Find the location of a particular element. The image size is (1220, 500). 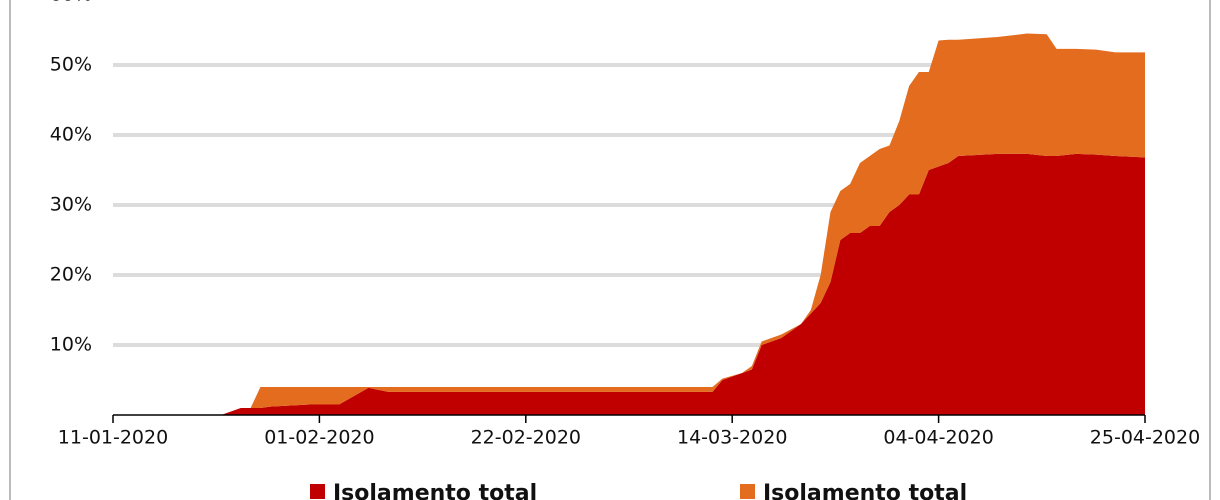

x-tick-label: 14-03-2020 is located at coordinates (732, 438).